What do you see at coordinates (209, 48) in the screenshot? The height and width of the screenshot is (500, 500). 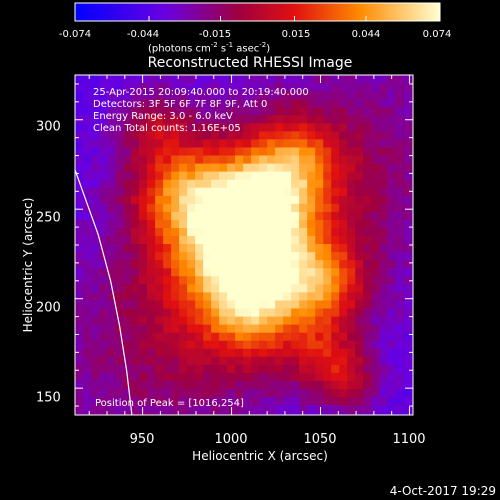 I see `colorbar-unit-label: (photons cm-2 s-1 asec-2)` at bounding box center [209, 48].